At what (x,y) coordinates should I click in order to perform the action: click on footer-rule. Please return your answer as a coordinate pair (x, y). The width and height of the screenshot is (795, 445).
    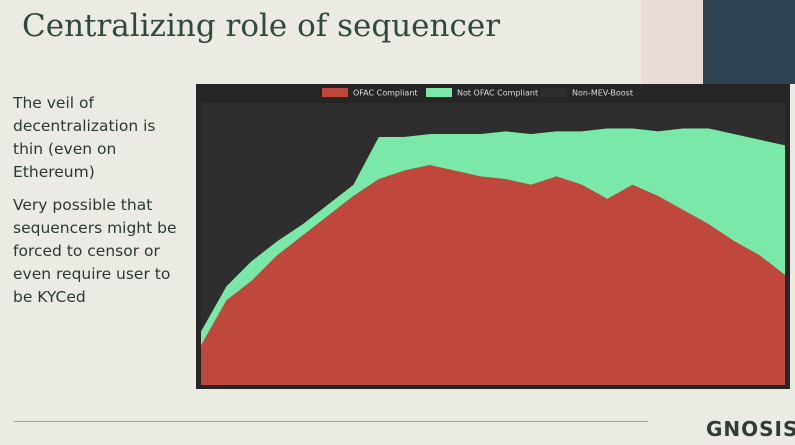
    Looking at the image, I should click on (331, 421).